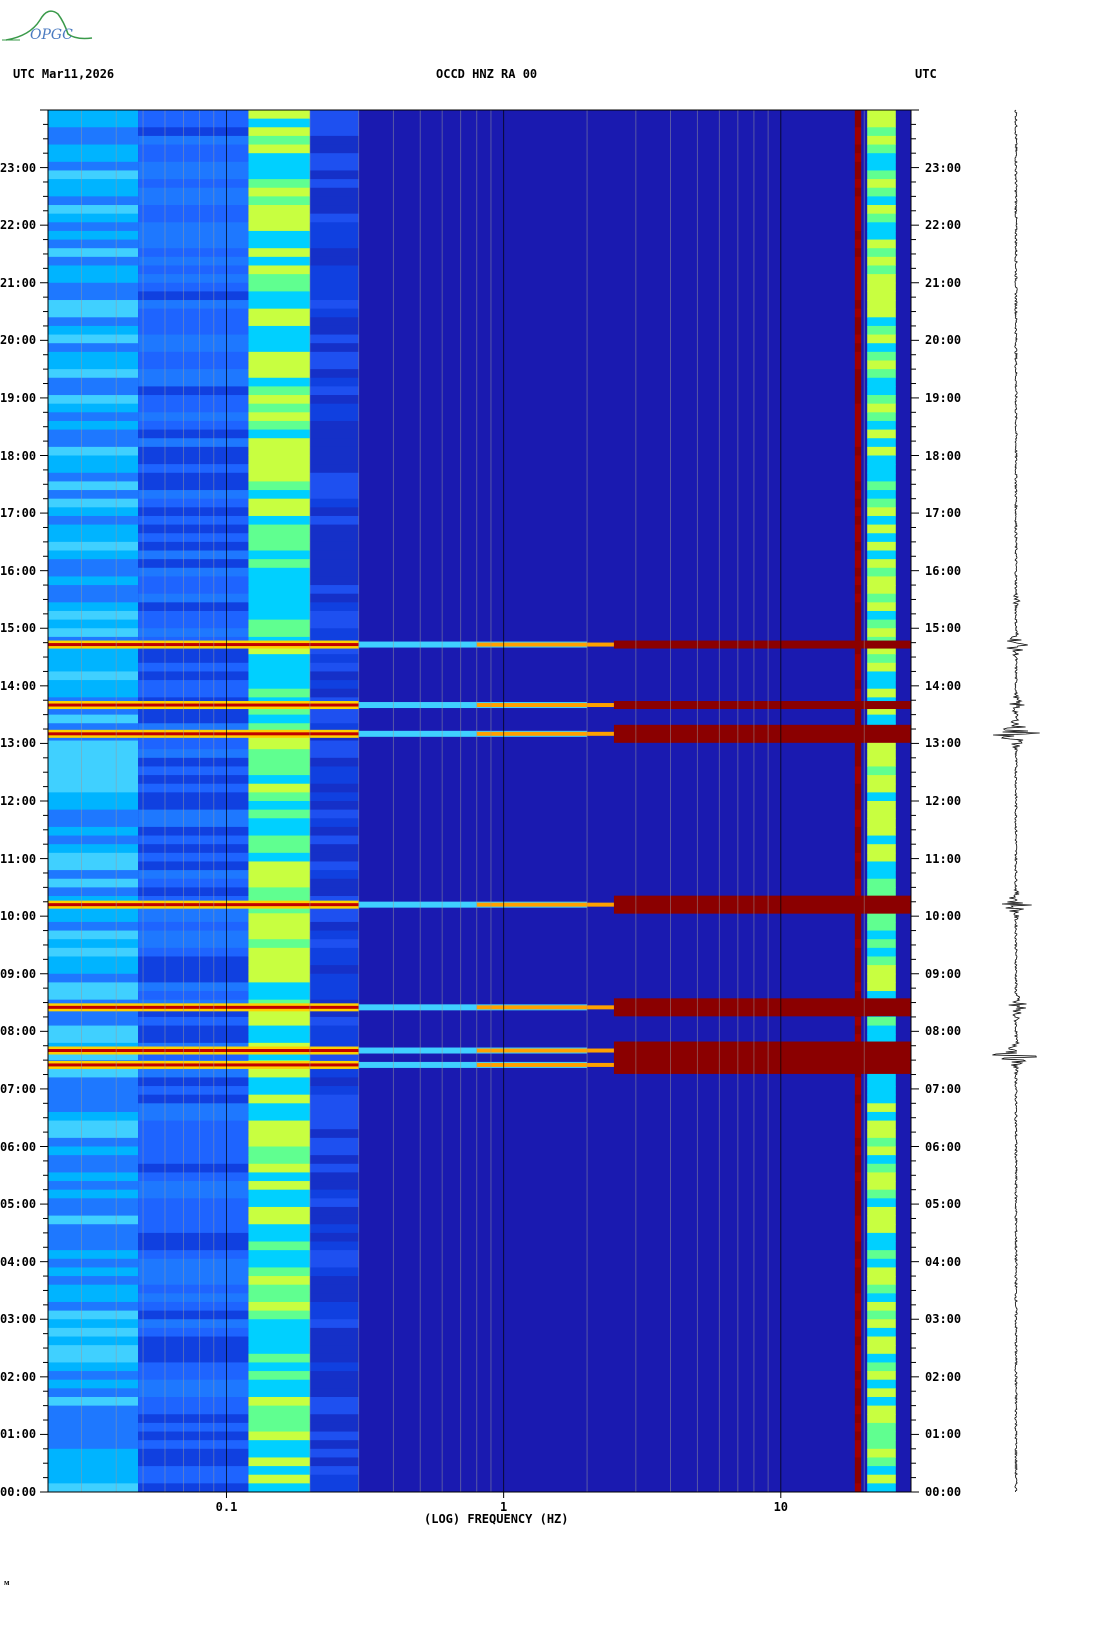  I want to click on y-tick-label-right: 05:00, so click(943, 1204).